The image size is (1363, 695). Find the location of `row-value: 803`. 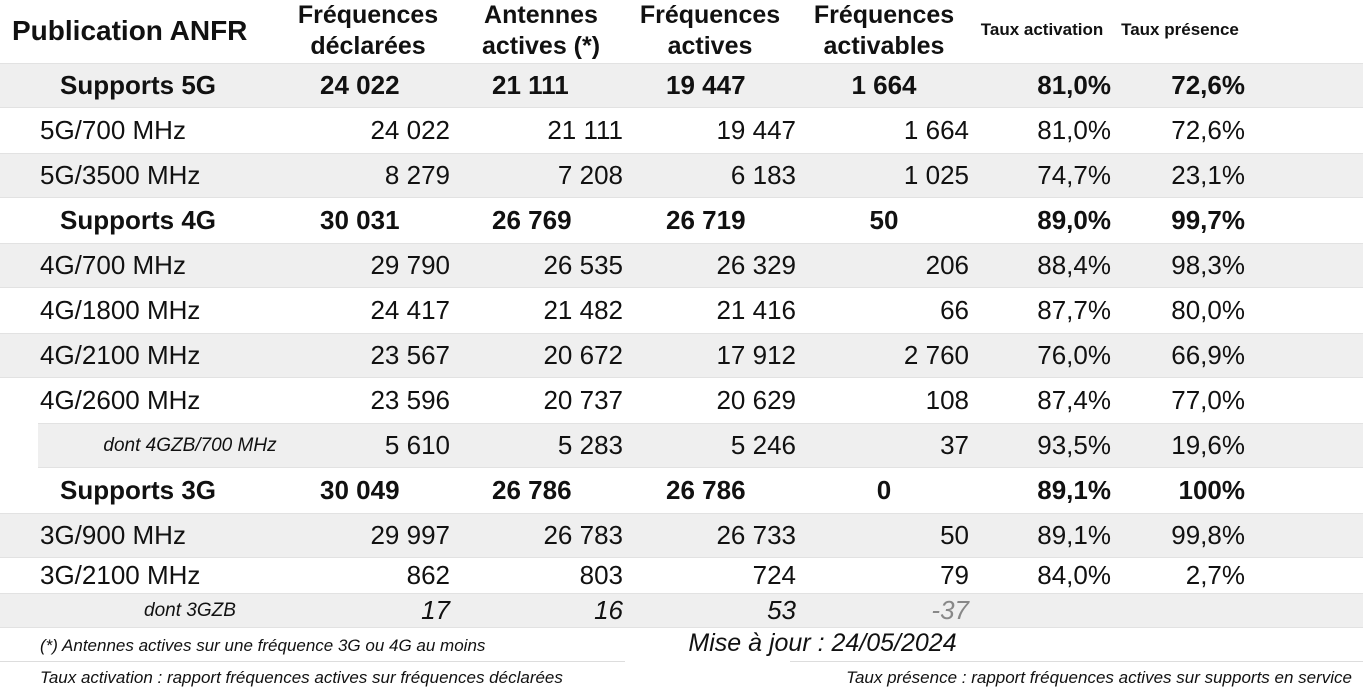

row-value: 803 is located at coordinates (601, 575).